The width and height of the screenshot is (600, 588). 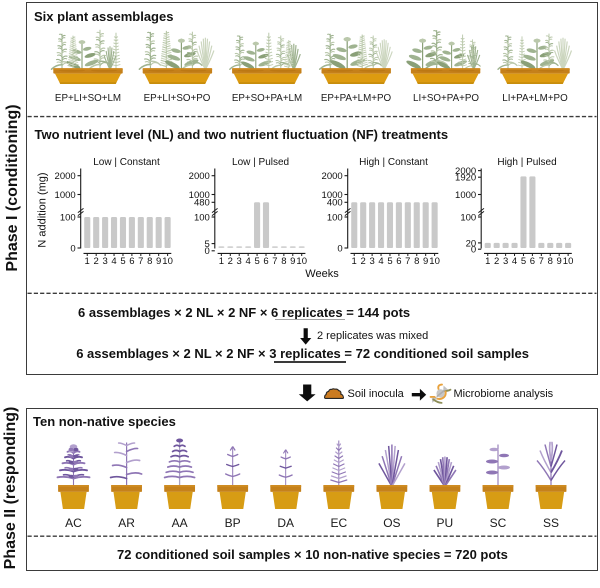 I want to click on svg-text: Low | Constant, so click(x=126, y=162).